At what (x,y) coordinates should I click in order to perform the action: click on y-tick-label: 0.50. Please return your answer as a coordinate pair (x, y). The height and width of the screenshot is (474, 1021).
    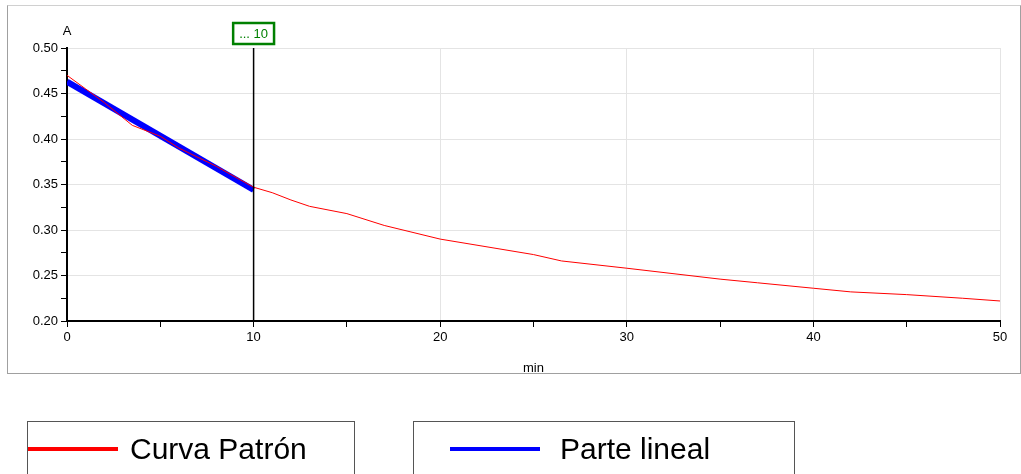
    Looking at the image, I should click on (45, 47).